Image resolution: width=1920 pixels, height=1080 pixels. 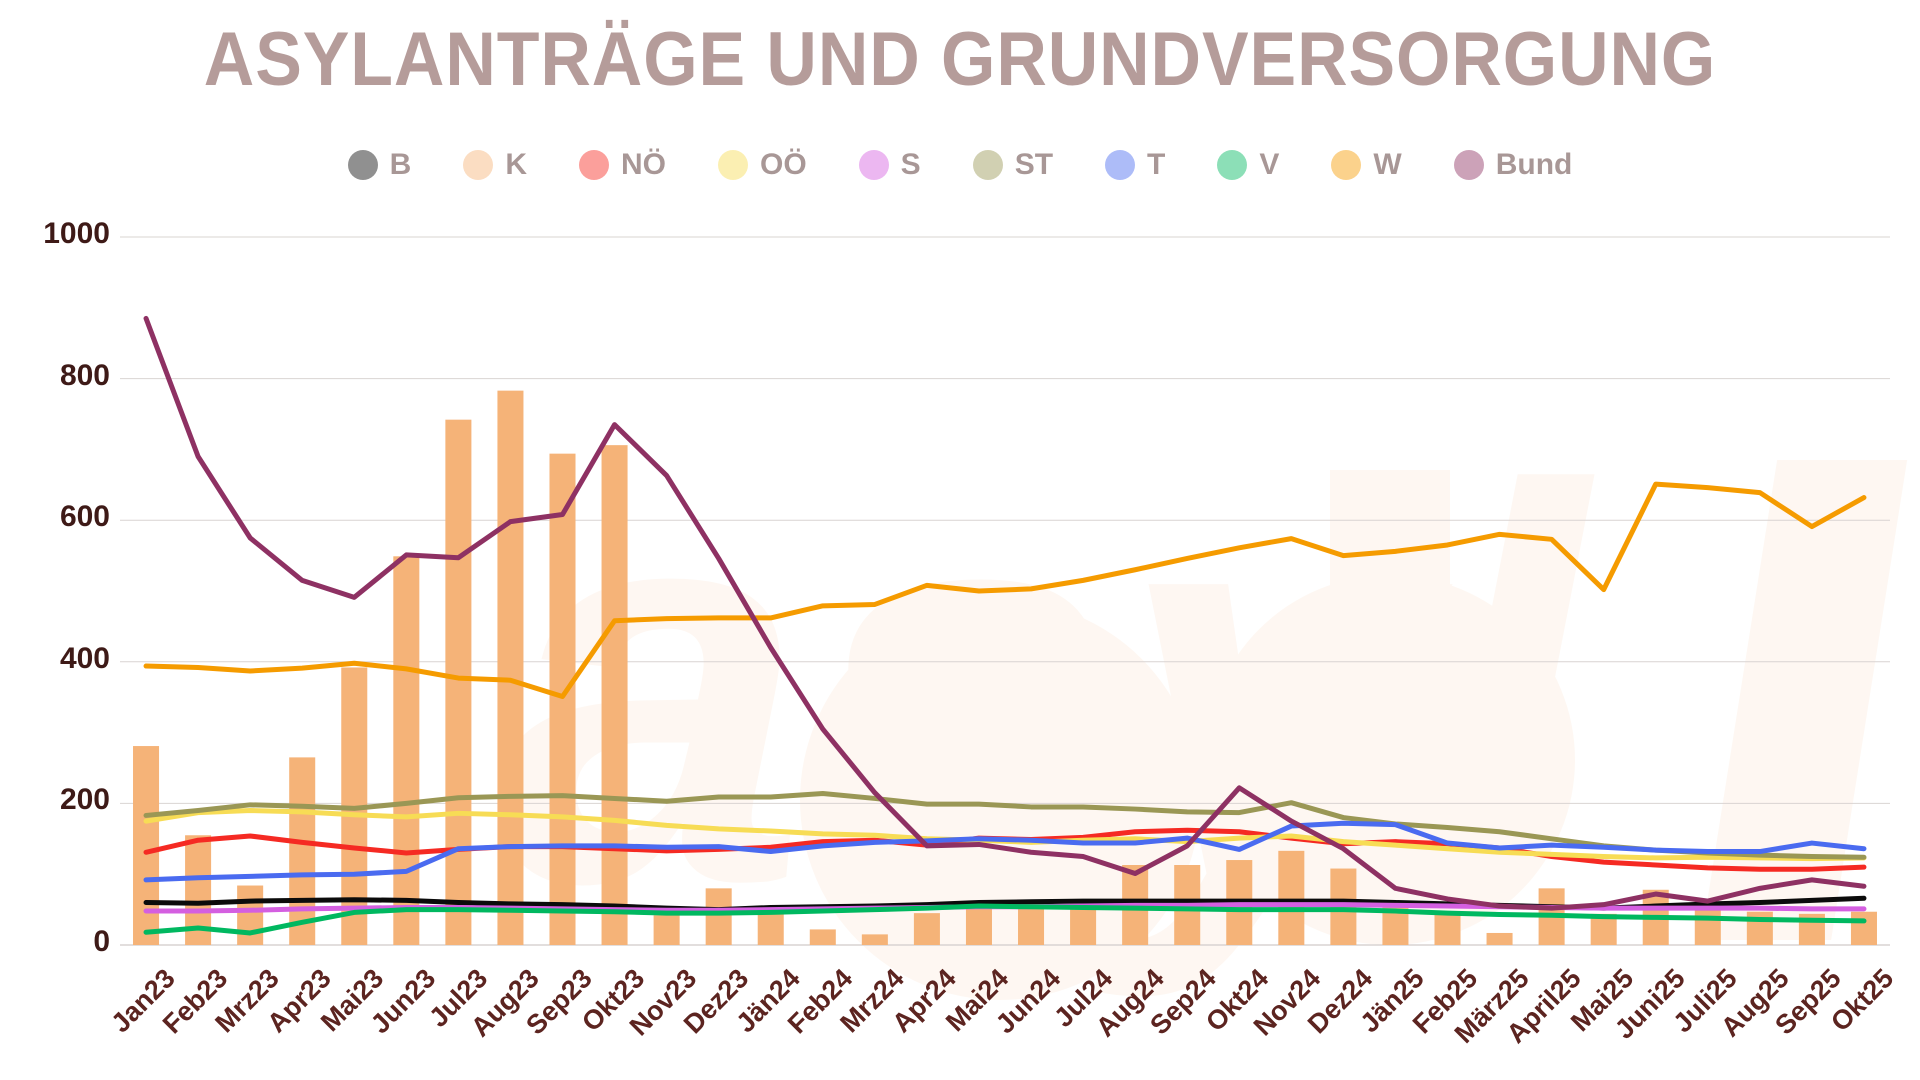 I want to click on line-st, so click(x=1005, y=825).